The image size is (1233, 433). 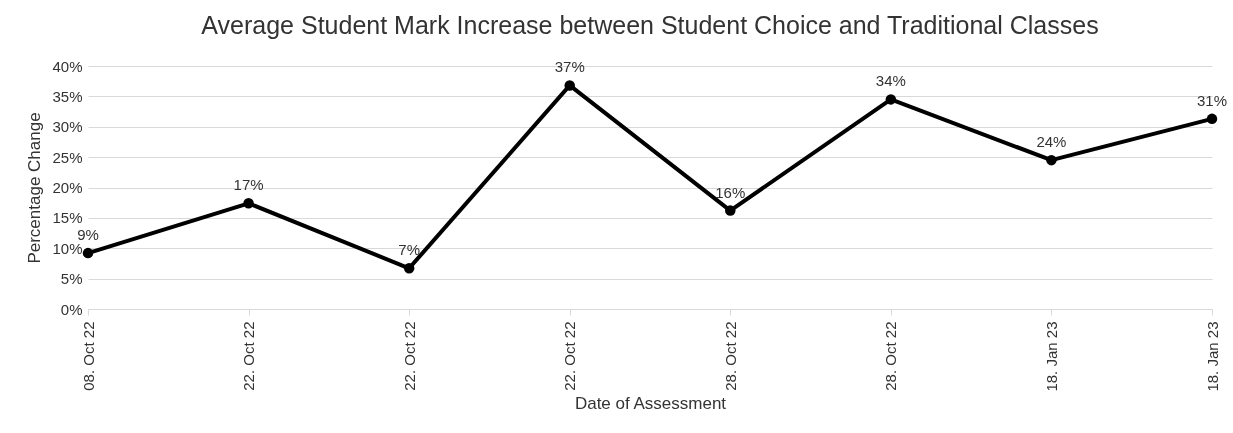 I want to click on y-tick-label: 20%, so click(x=67, y=187).